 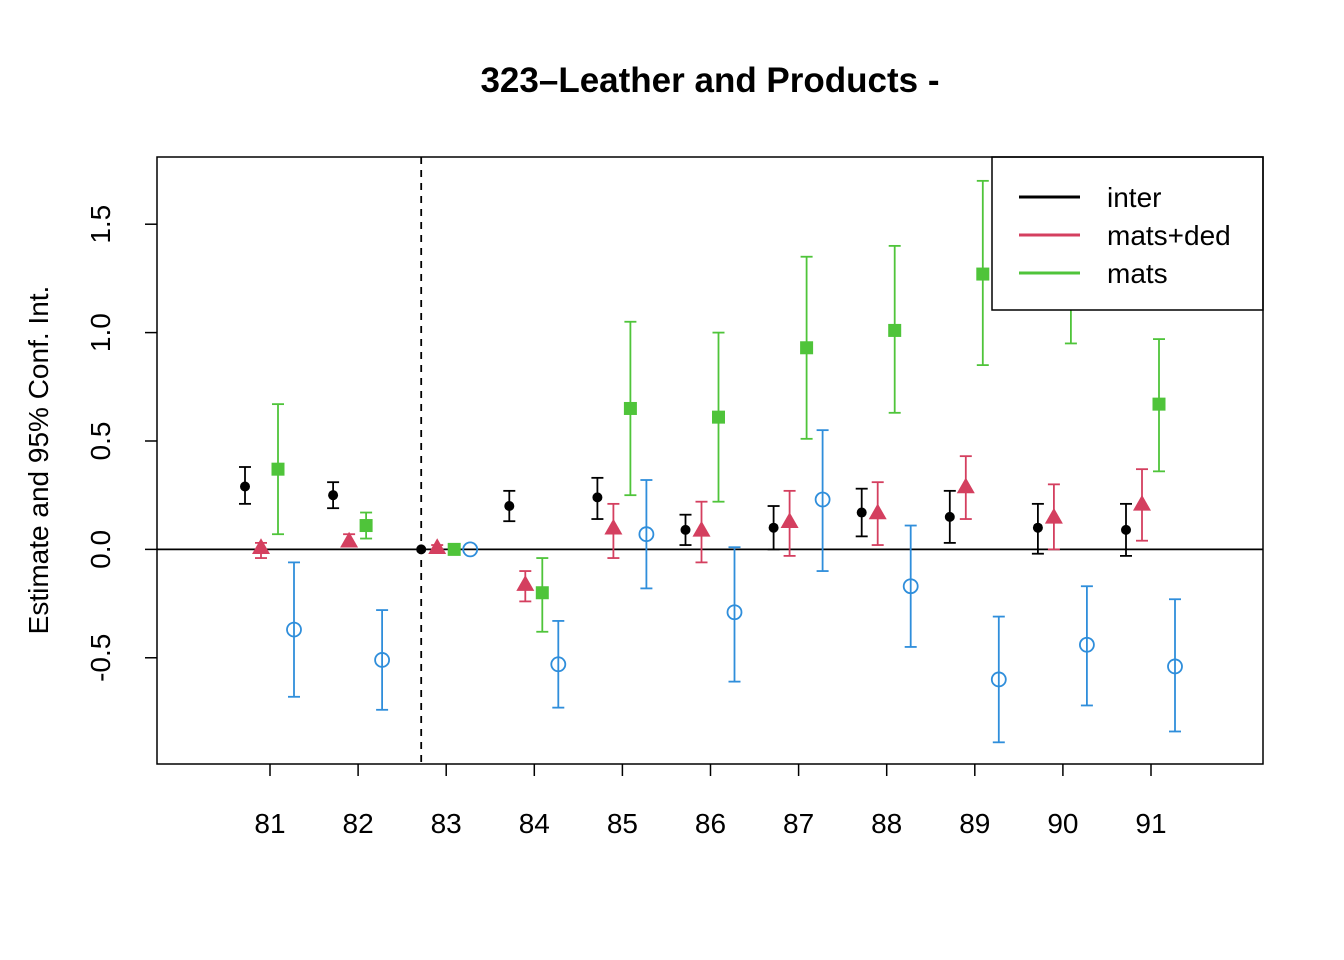 I want to click on series-inter, so click(x=685, y=511).